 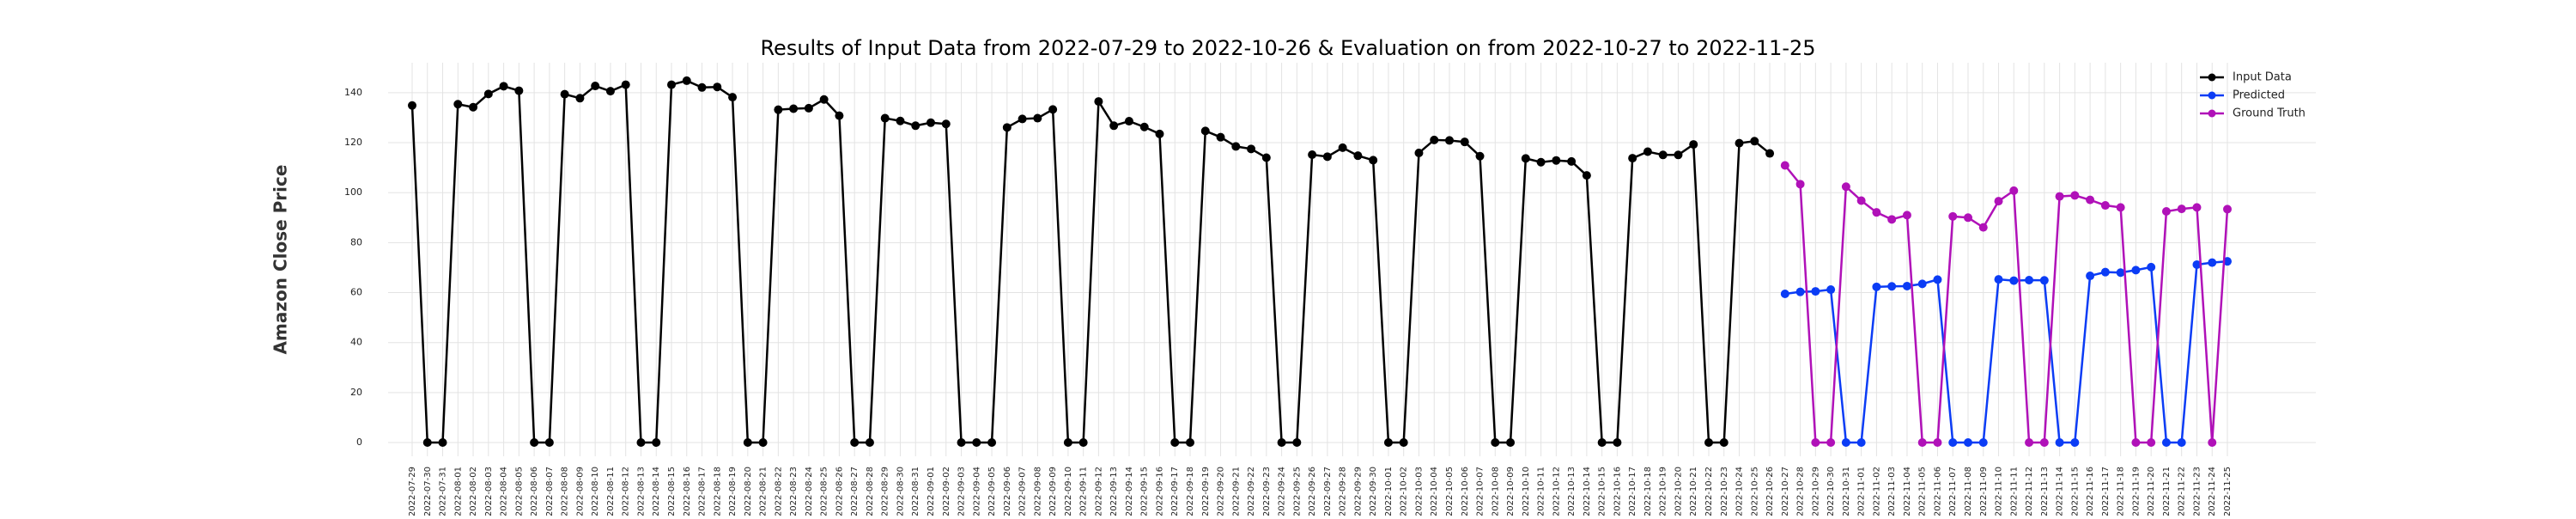 What do you see at coordinates (1602, 491) in the screenshot?
I see `x-tick-label: 2022-10-15` at bounding box center [1602, 491].